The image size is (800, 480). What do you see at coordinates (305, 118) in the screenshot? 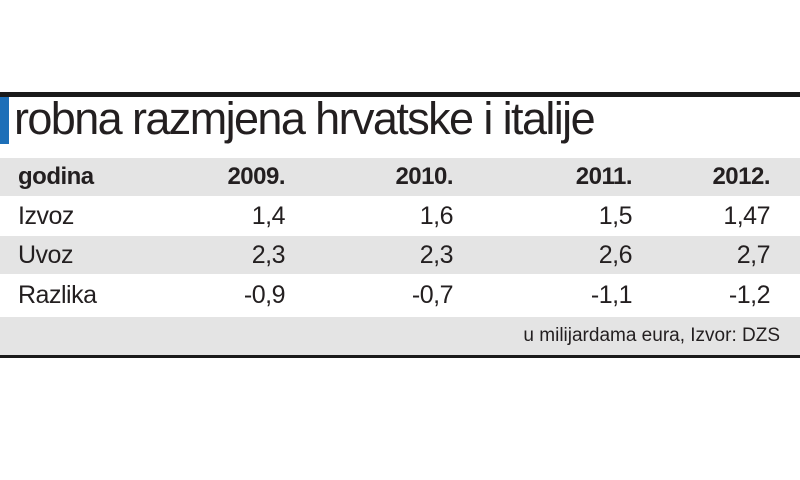
I see `title: robna razmjena hrvatske i italije` at bounding box center [305, 118].